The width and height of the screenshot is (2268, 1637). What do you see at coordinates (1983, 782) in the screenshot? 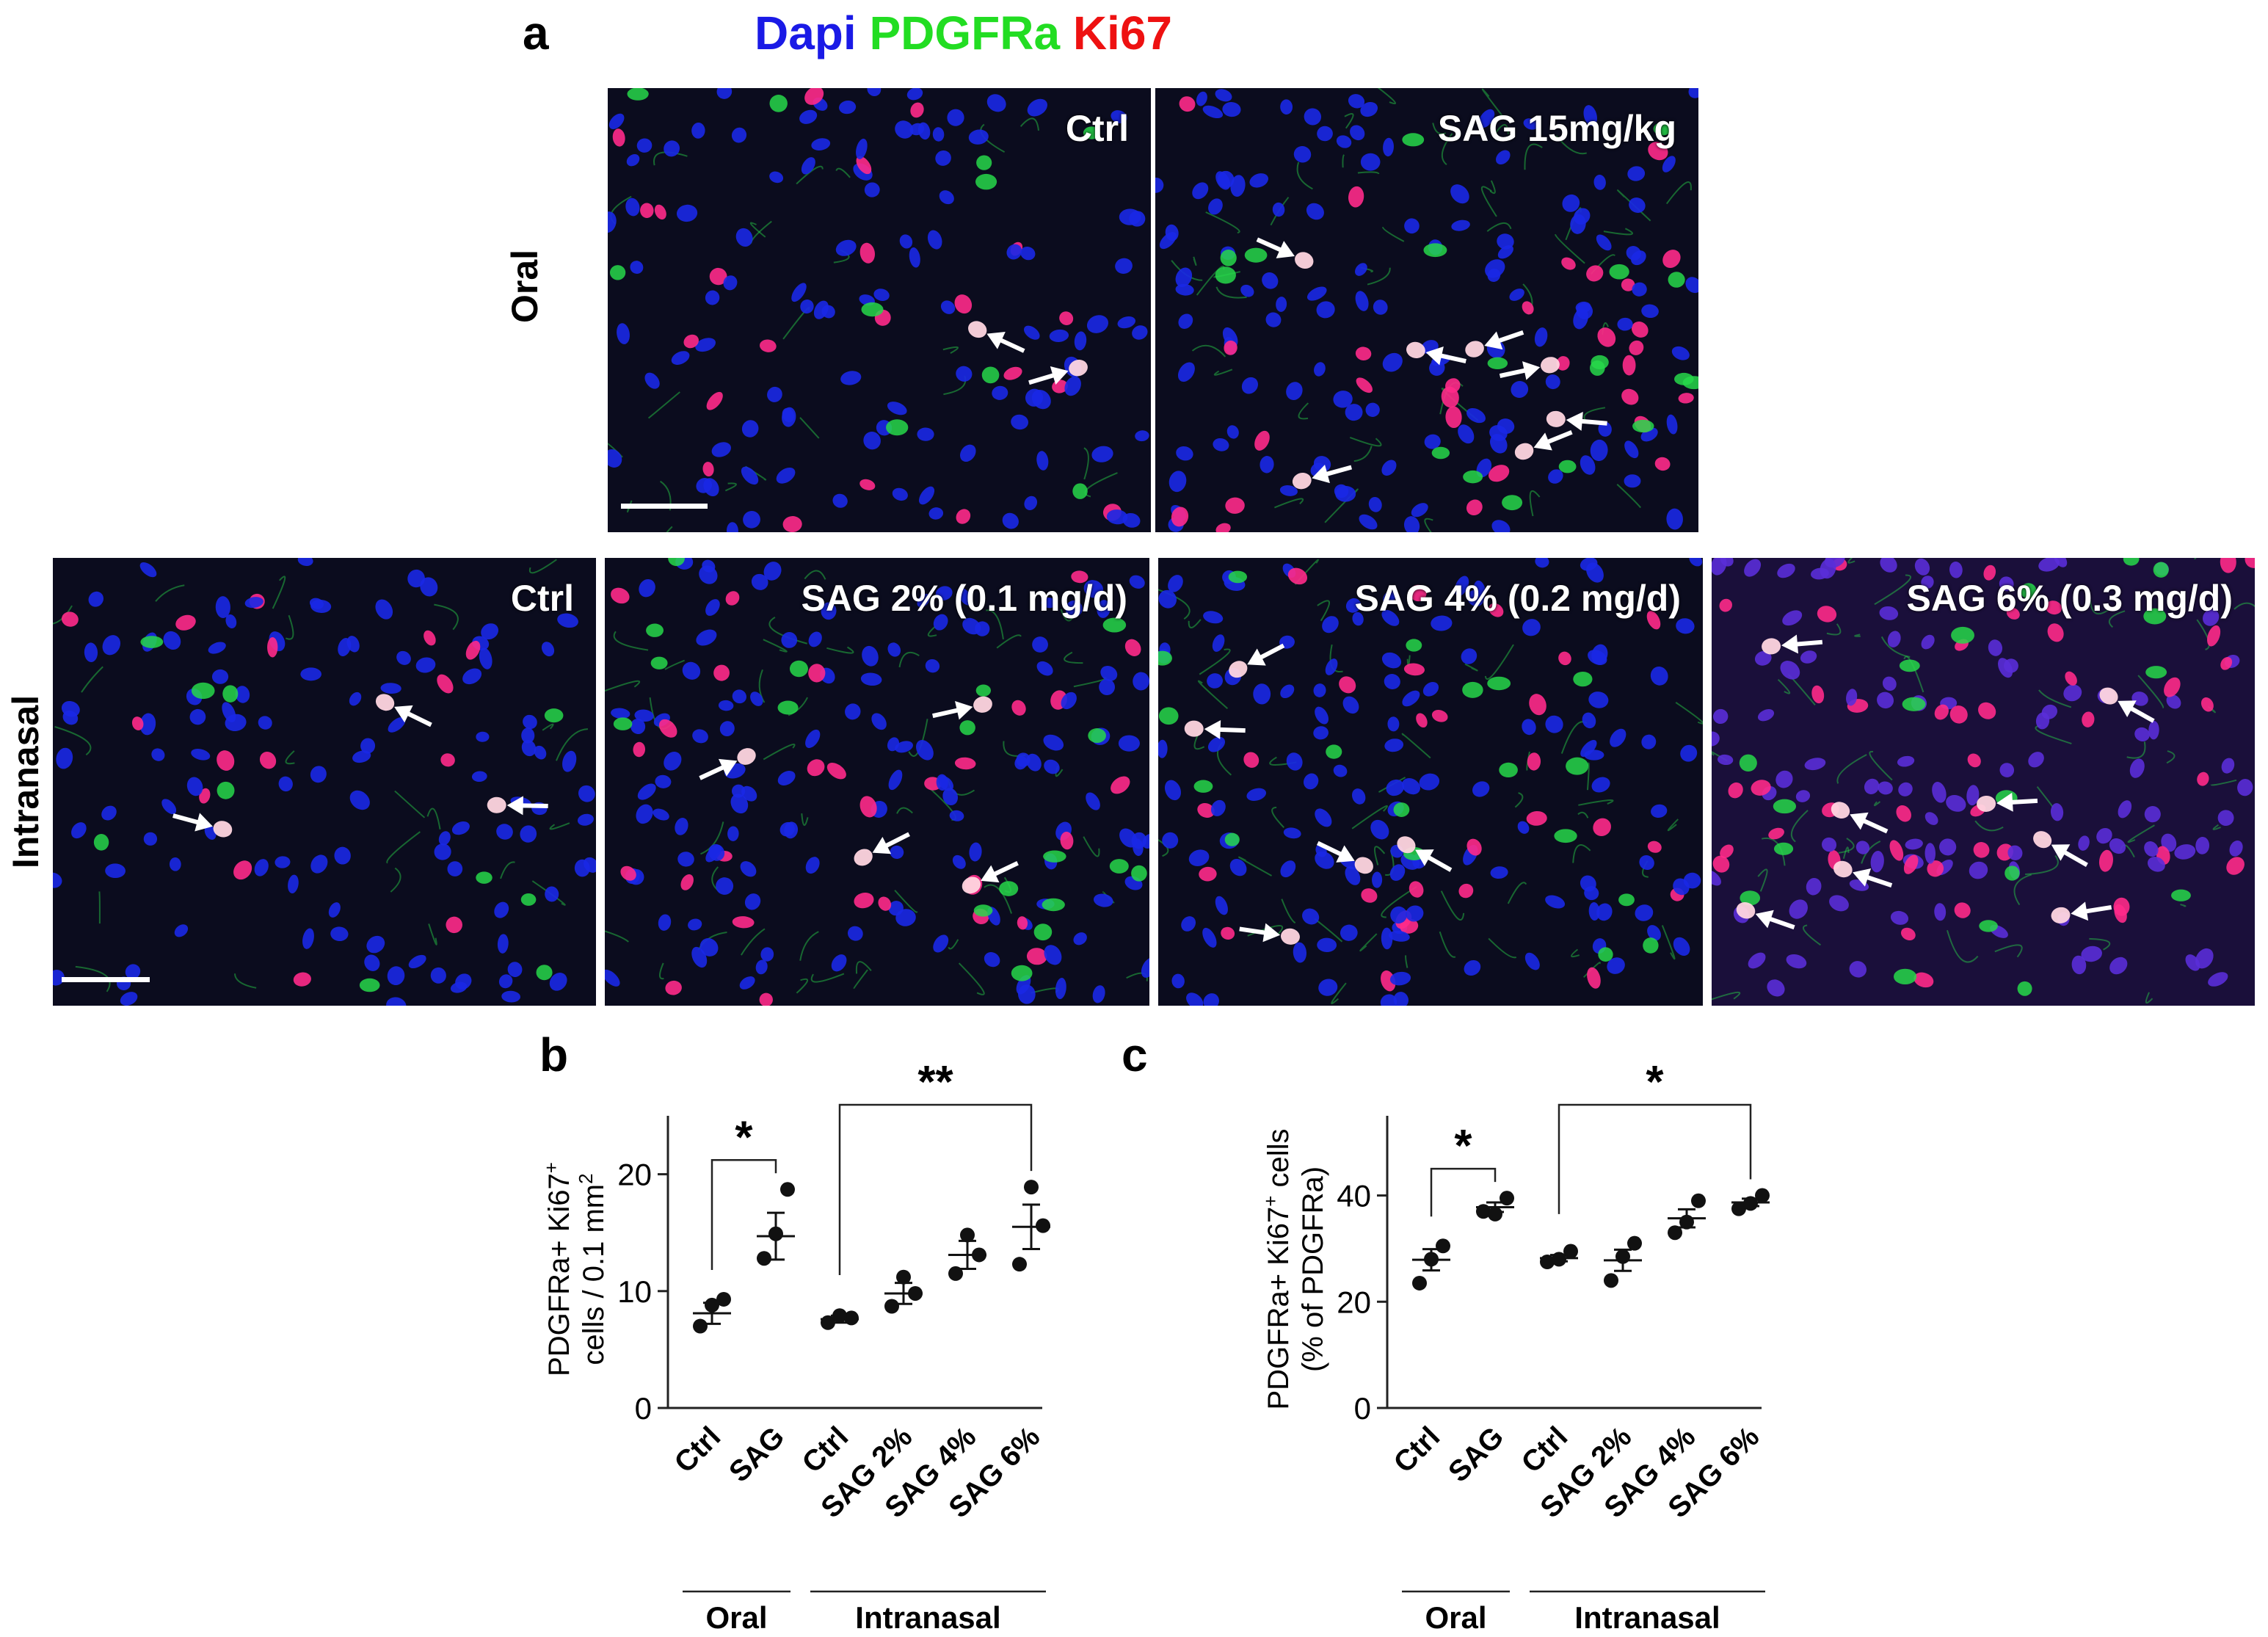
I see `micrograph-canvas` at bounding box center [1983, 782].